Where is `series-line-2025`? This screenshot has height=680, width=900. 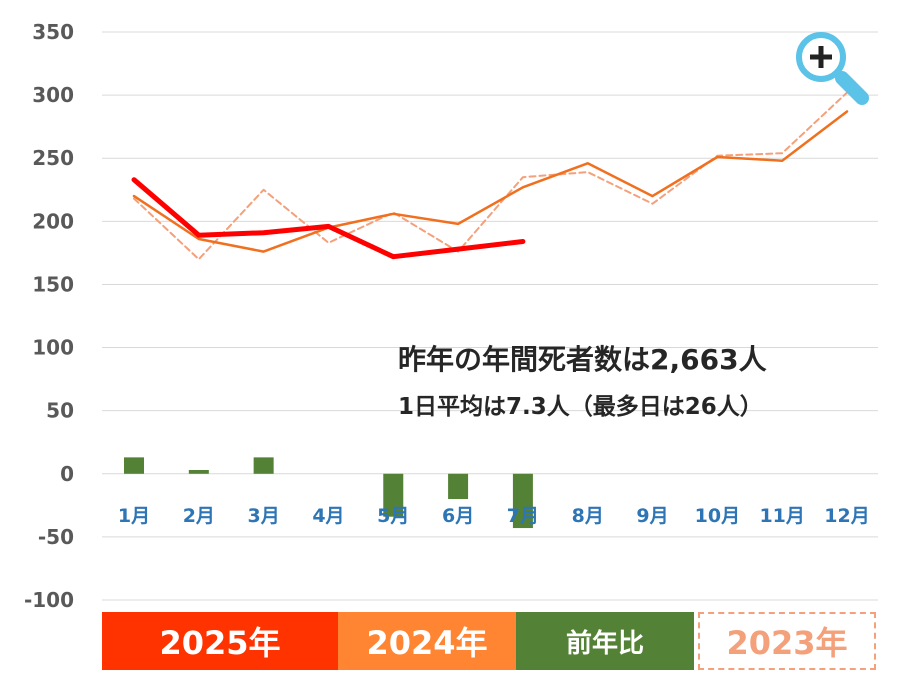 series-line-2025 is located at coordinates (328, 218).